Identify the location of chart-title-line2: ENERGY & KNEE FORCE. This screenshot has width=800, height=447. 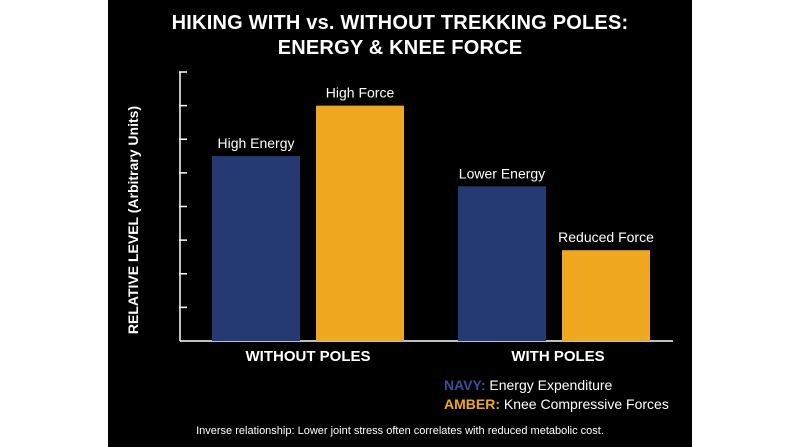
(400, 48).